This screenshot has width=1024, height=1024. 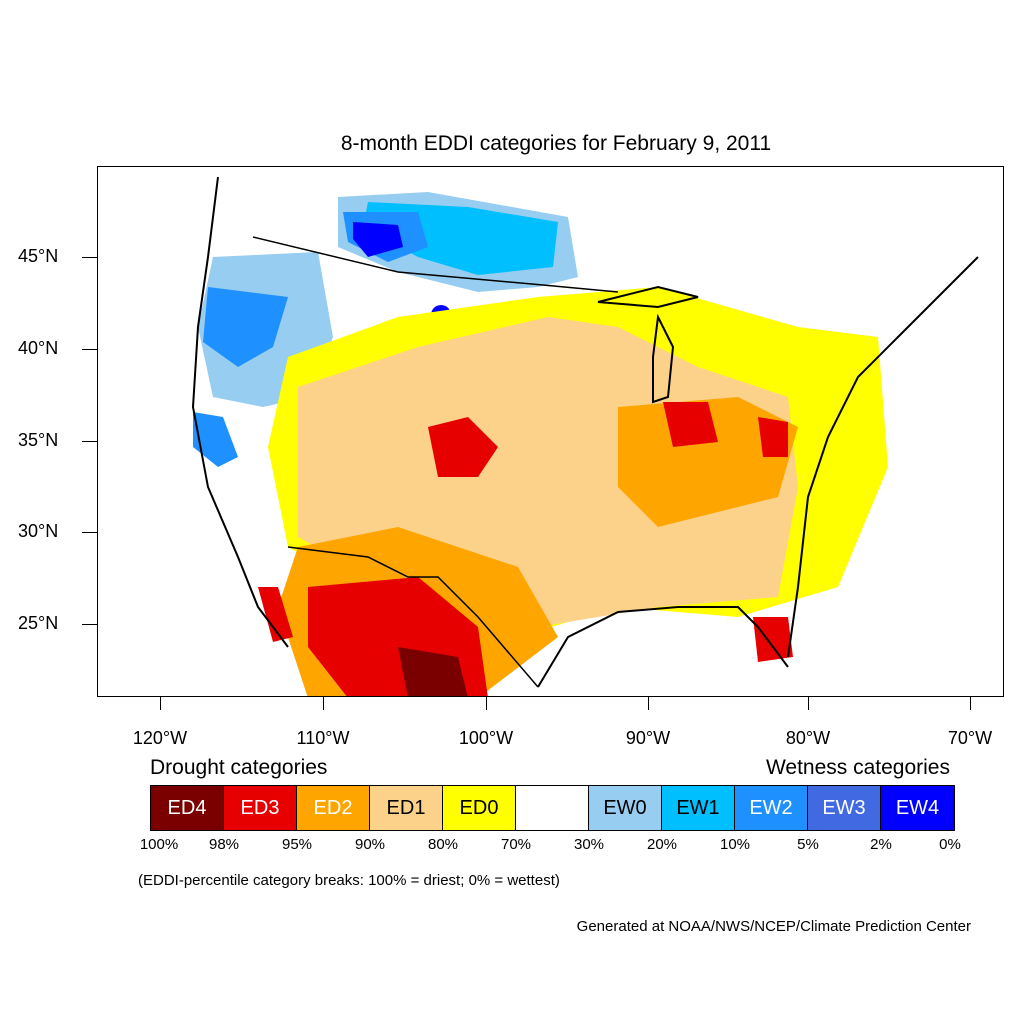 What do you see at coordinates (275, 614) in the screenshot?
I see `drought-ed3-baja` at bounding box center [275, 614].